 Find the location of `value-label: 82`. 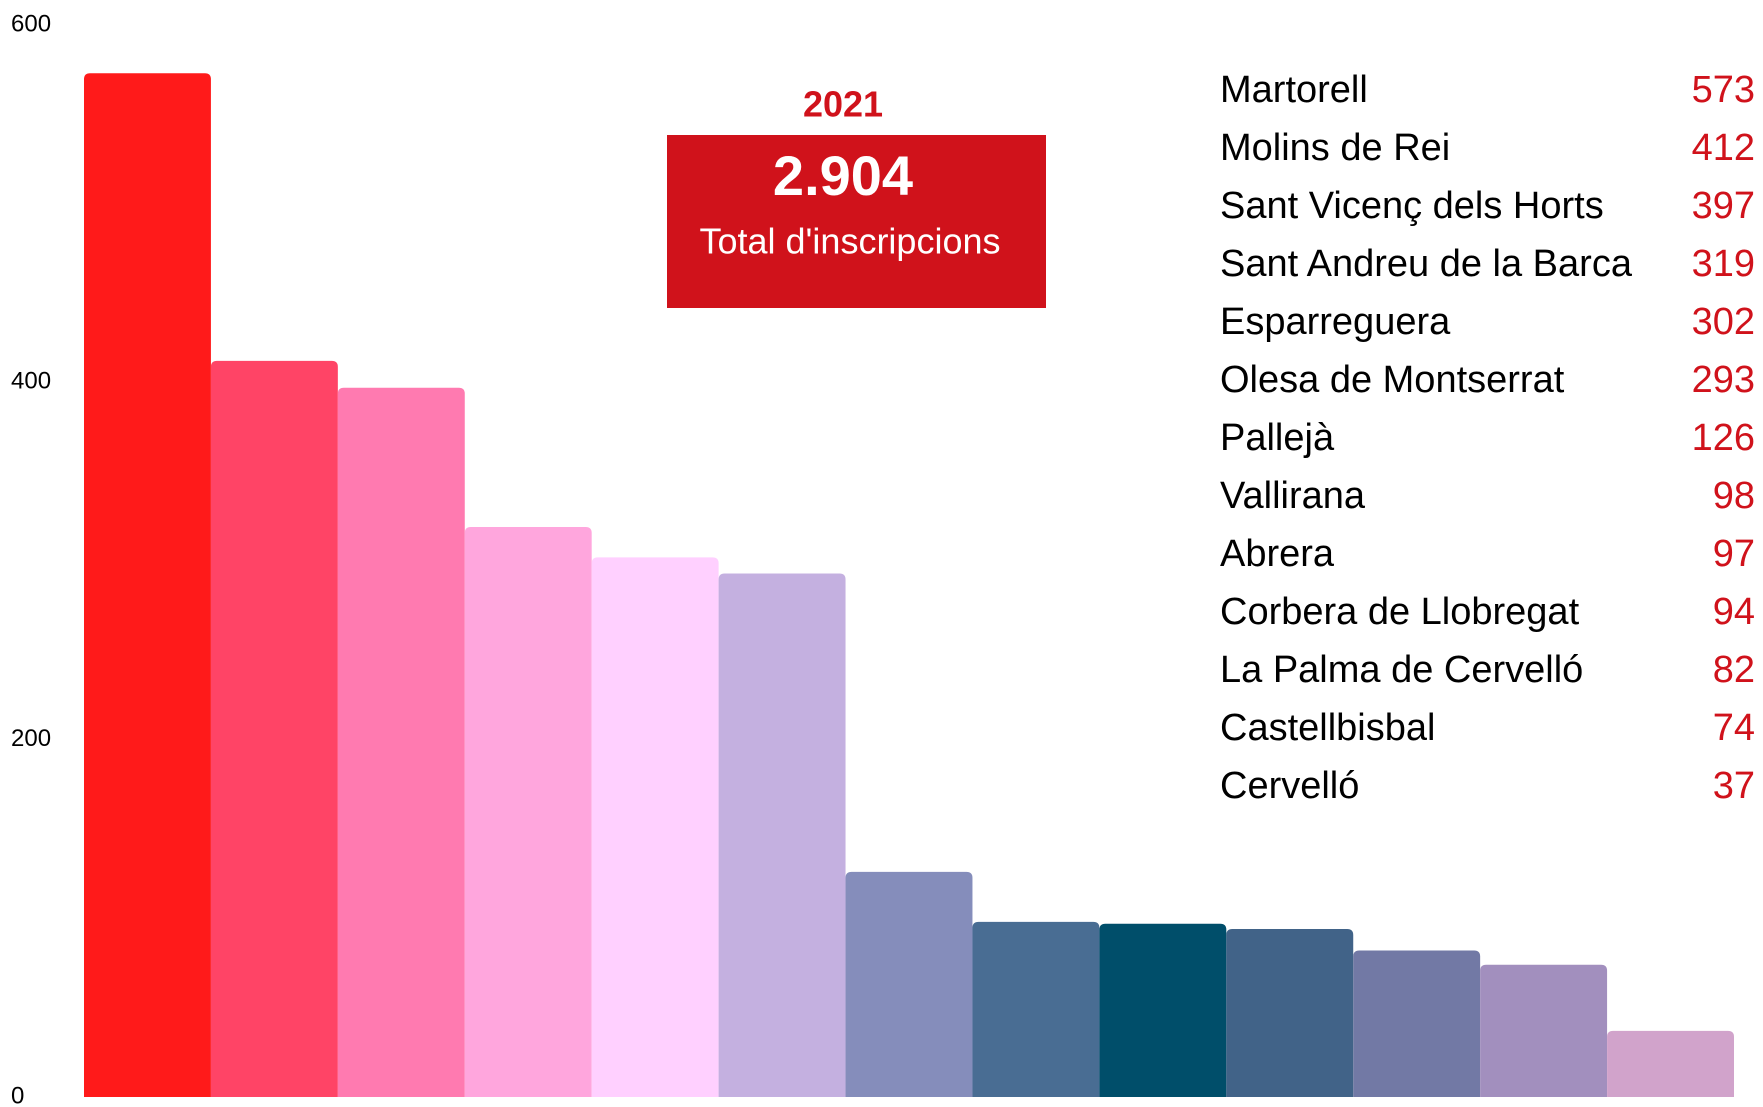

value-label: 82 is located at coordinates (1734, 670).